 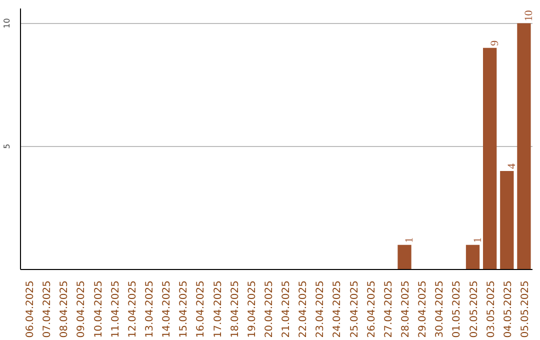 I want to click on x-tick-label: 17.04.2025, so click(x=218, y=309).